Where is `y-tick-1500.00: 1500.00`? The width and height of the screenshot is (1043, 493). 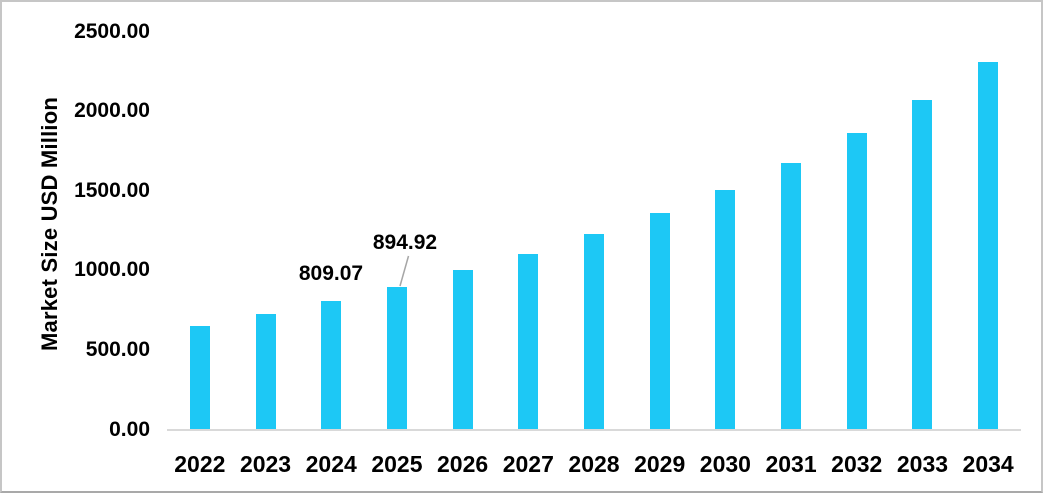
y-tick-1500.00: 1500.00 is located at coordinates (112, 190).